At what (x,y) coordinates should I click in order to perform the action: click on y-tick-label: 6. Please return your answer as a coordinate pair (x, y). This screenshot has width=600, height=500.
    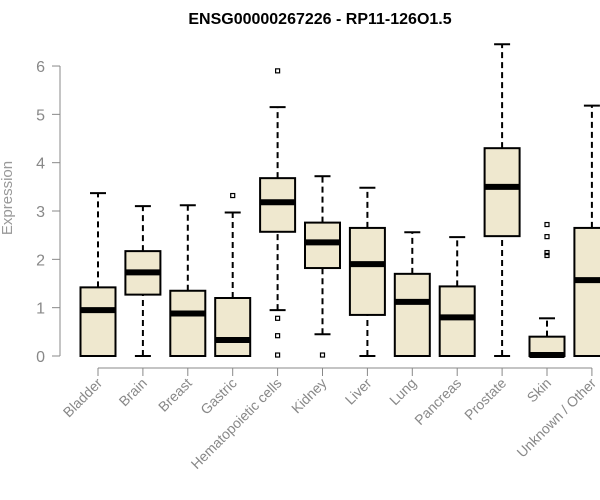
    Looking at the image, I should click on (40, 67).